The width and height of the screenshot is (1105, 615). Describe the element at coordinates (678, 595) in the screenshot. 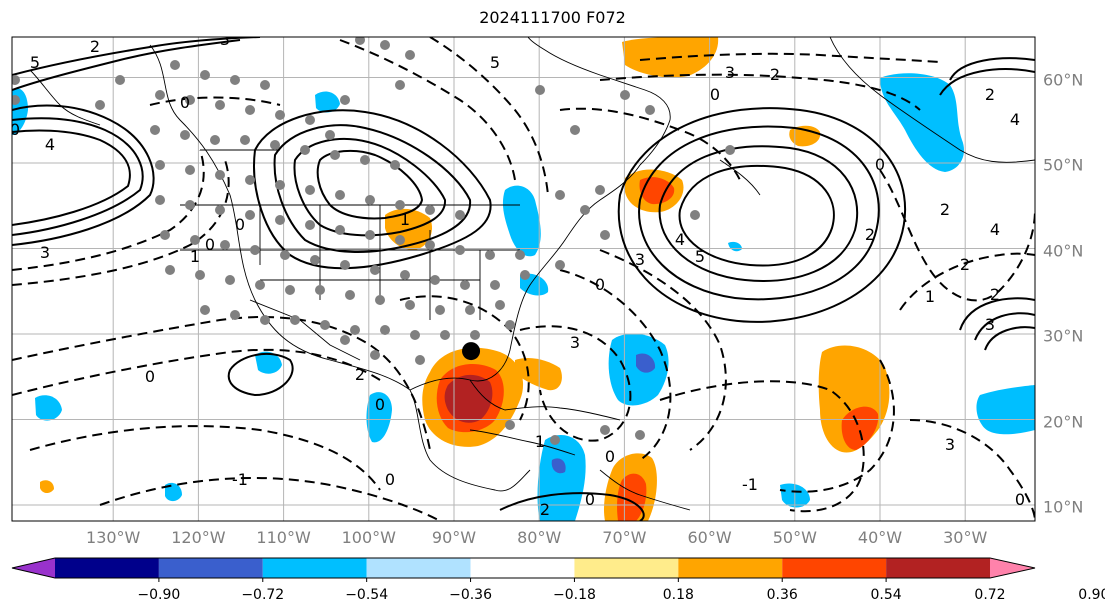

I see `colorbar-tick-label: 0.18` at that location.